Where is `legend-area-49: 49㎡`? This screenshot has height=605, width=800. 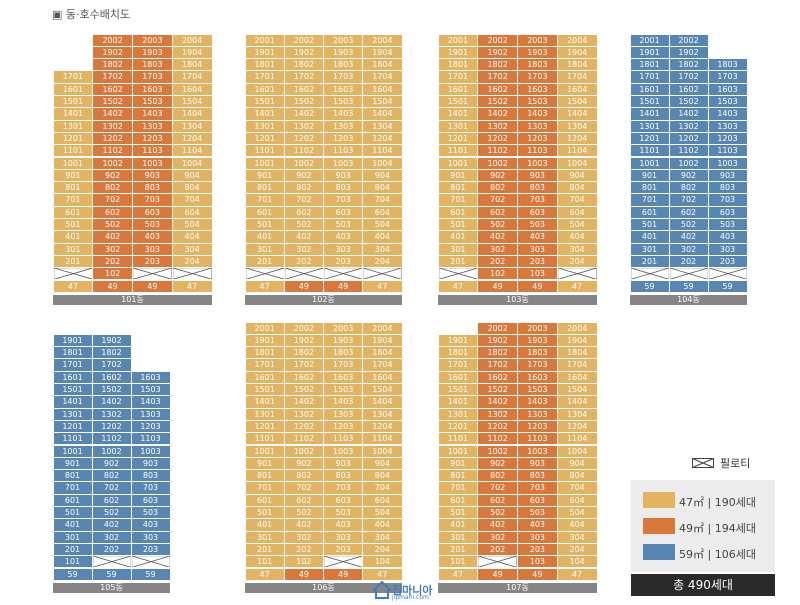
legend-area-49: 49㎡ is located at coordinates (691, 528).